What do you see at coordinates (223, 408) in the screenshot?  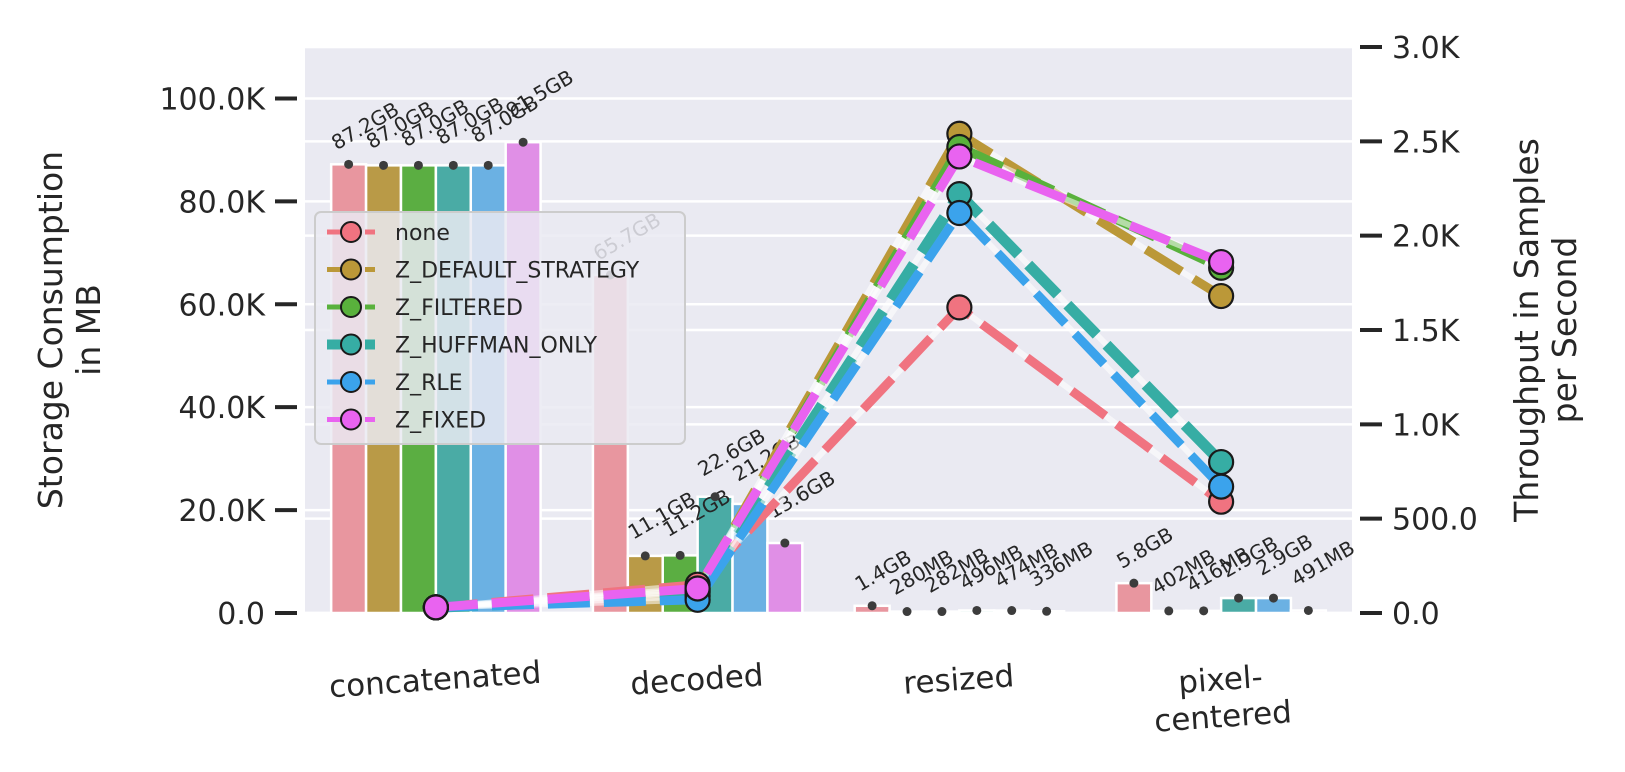 I see `left-axis-tick-label: 40.0K` at bounding box center [223, 408].